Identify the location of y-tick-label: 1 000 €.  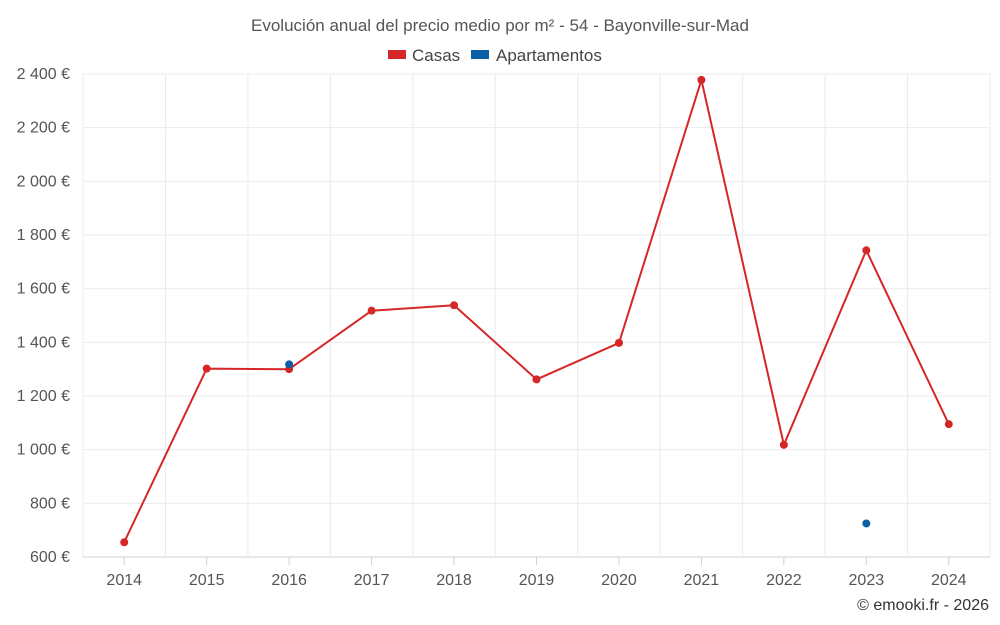
(43, 450).